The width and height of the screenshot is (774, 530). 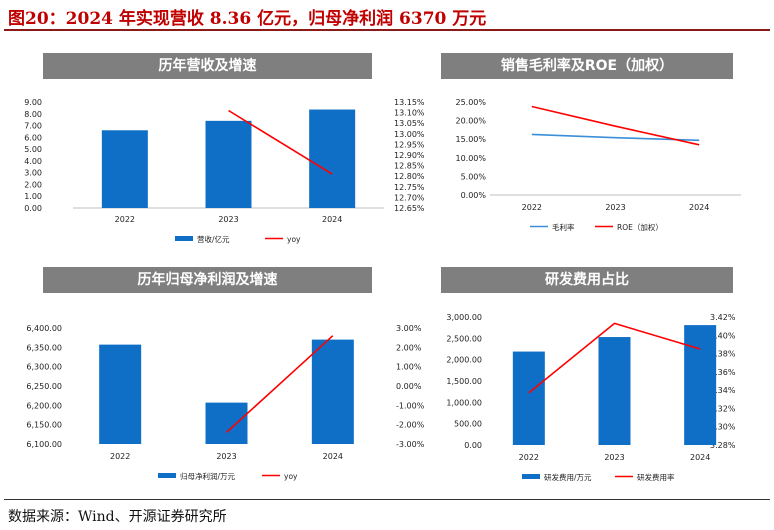 What do you see at coordinates (699, 207) in the screenshot?
I see `margin-category-label: 2024` at bounding box center [699, 207].